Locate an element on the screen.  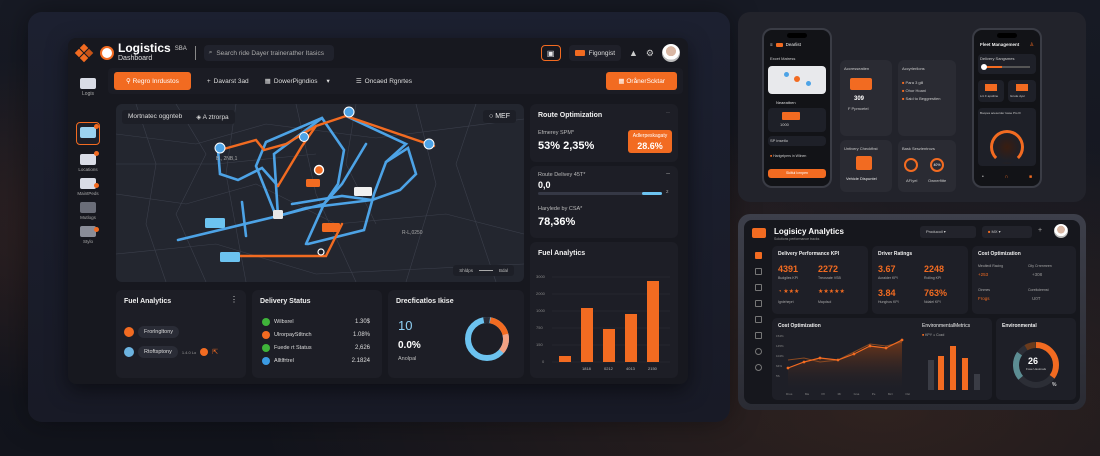
kebab-menu-icon: ⋮ is located at coordinates (234, 299).